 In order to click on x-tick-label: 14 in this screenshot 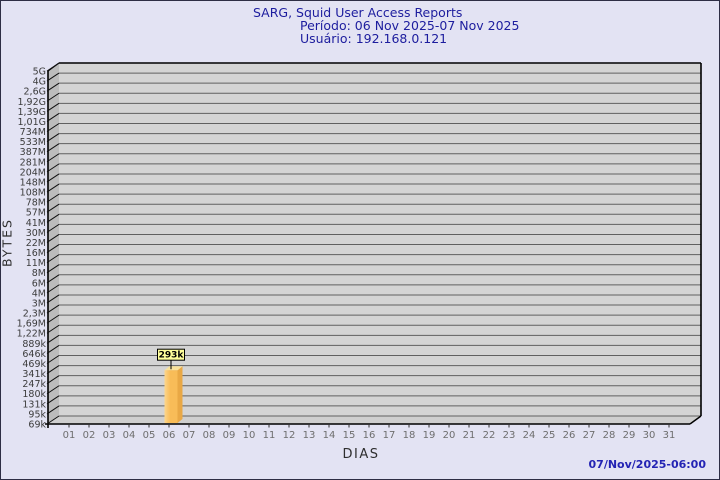, I will do `click(329, 435)`.